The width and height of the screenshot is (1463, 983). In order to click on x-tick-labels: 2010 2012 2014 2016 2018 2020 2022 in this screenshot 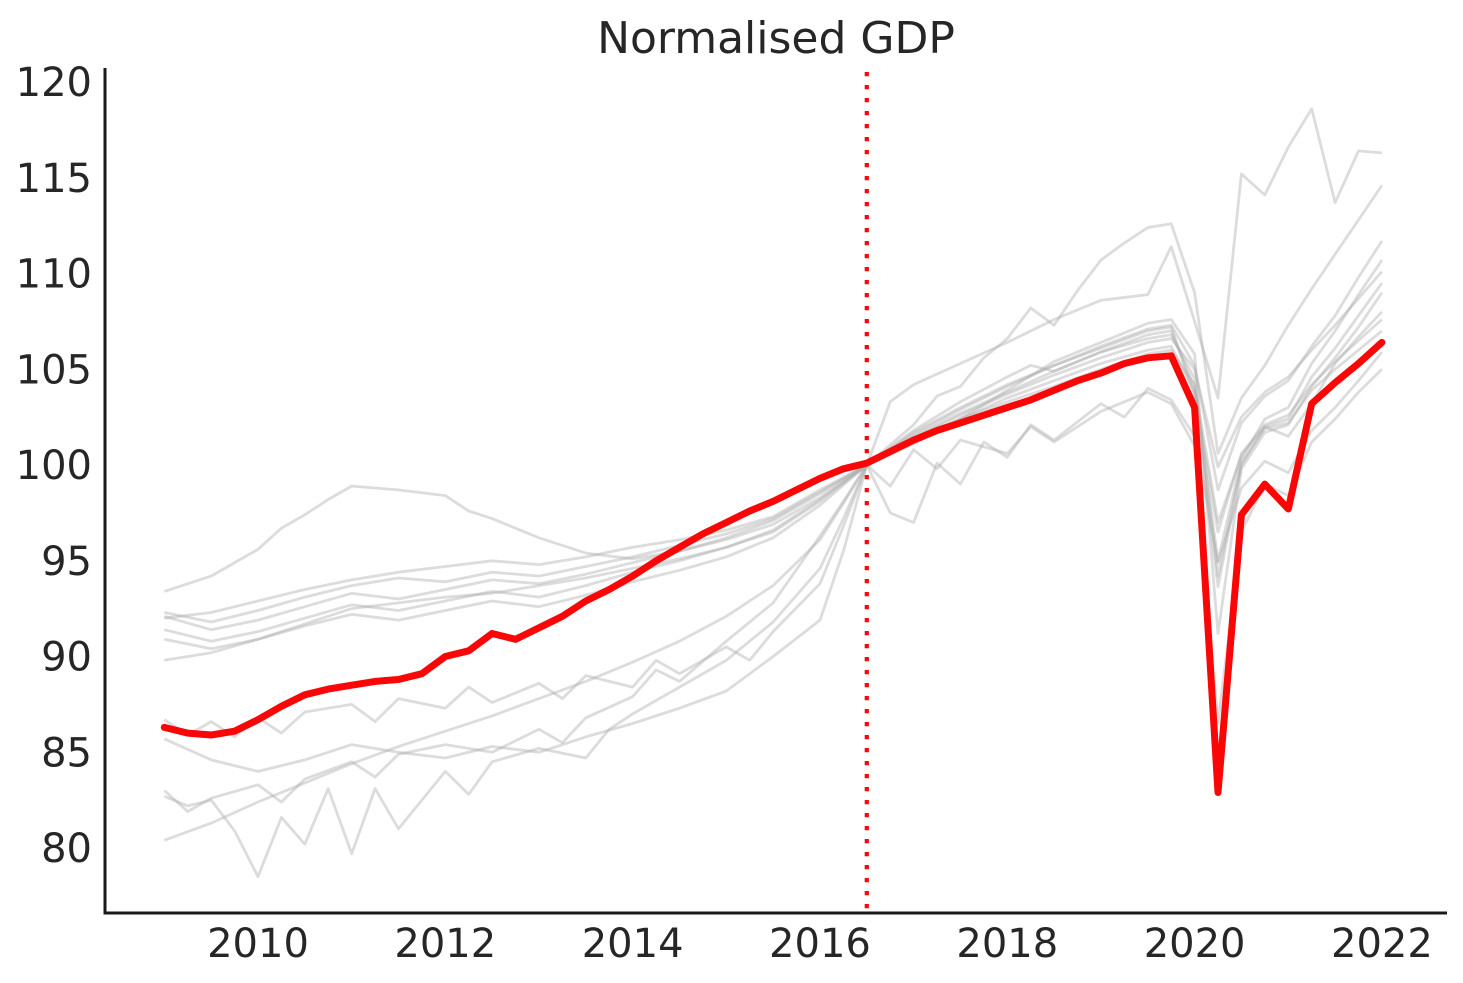, I will do `click(820, 944)`.